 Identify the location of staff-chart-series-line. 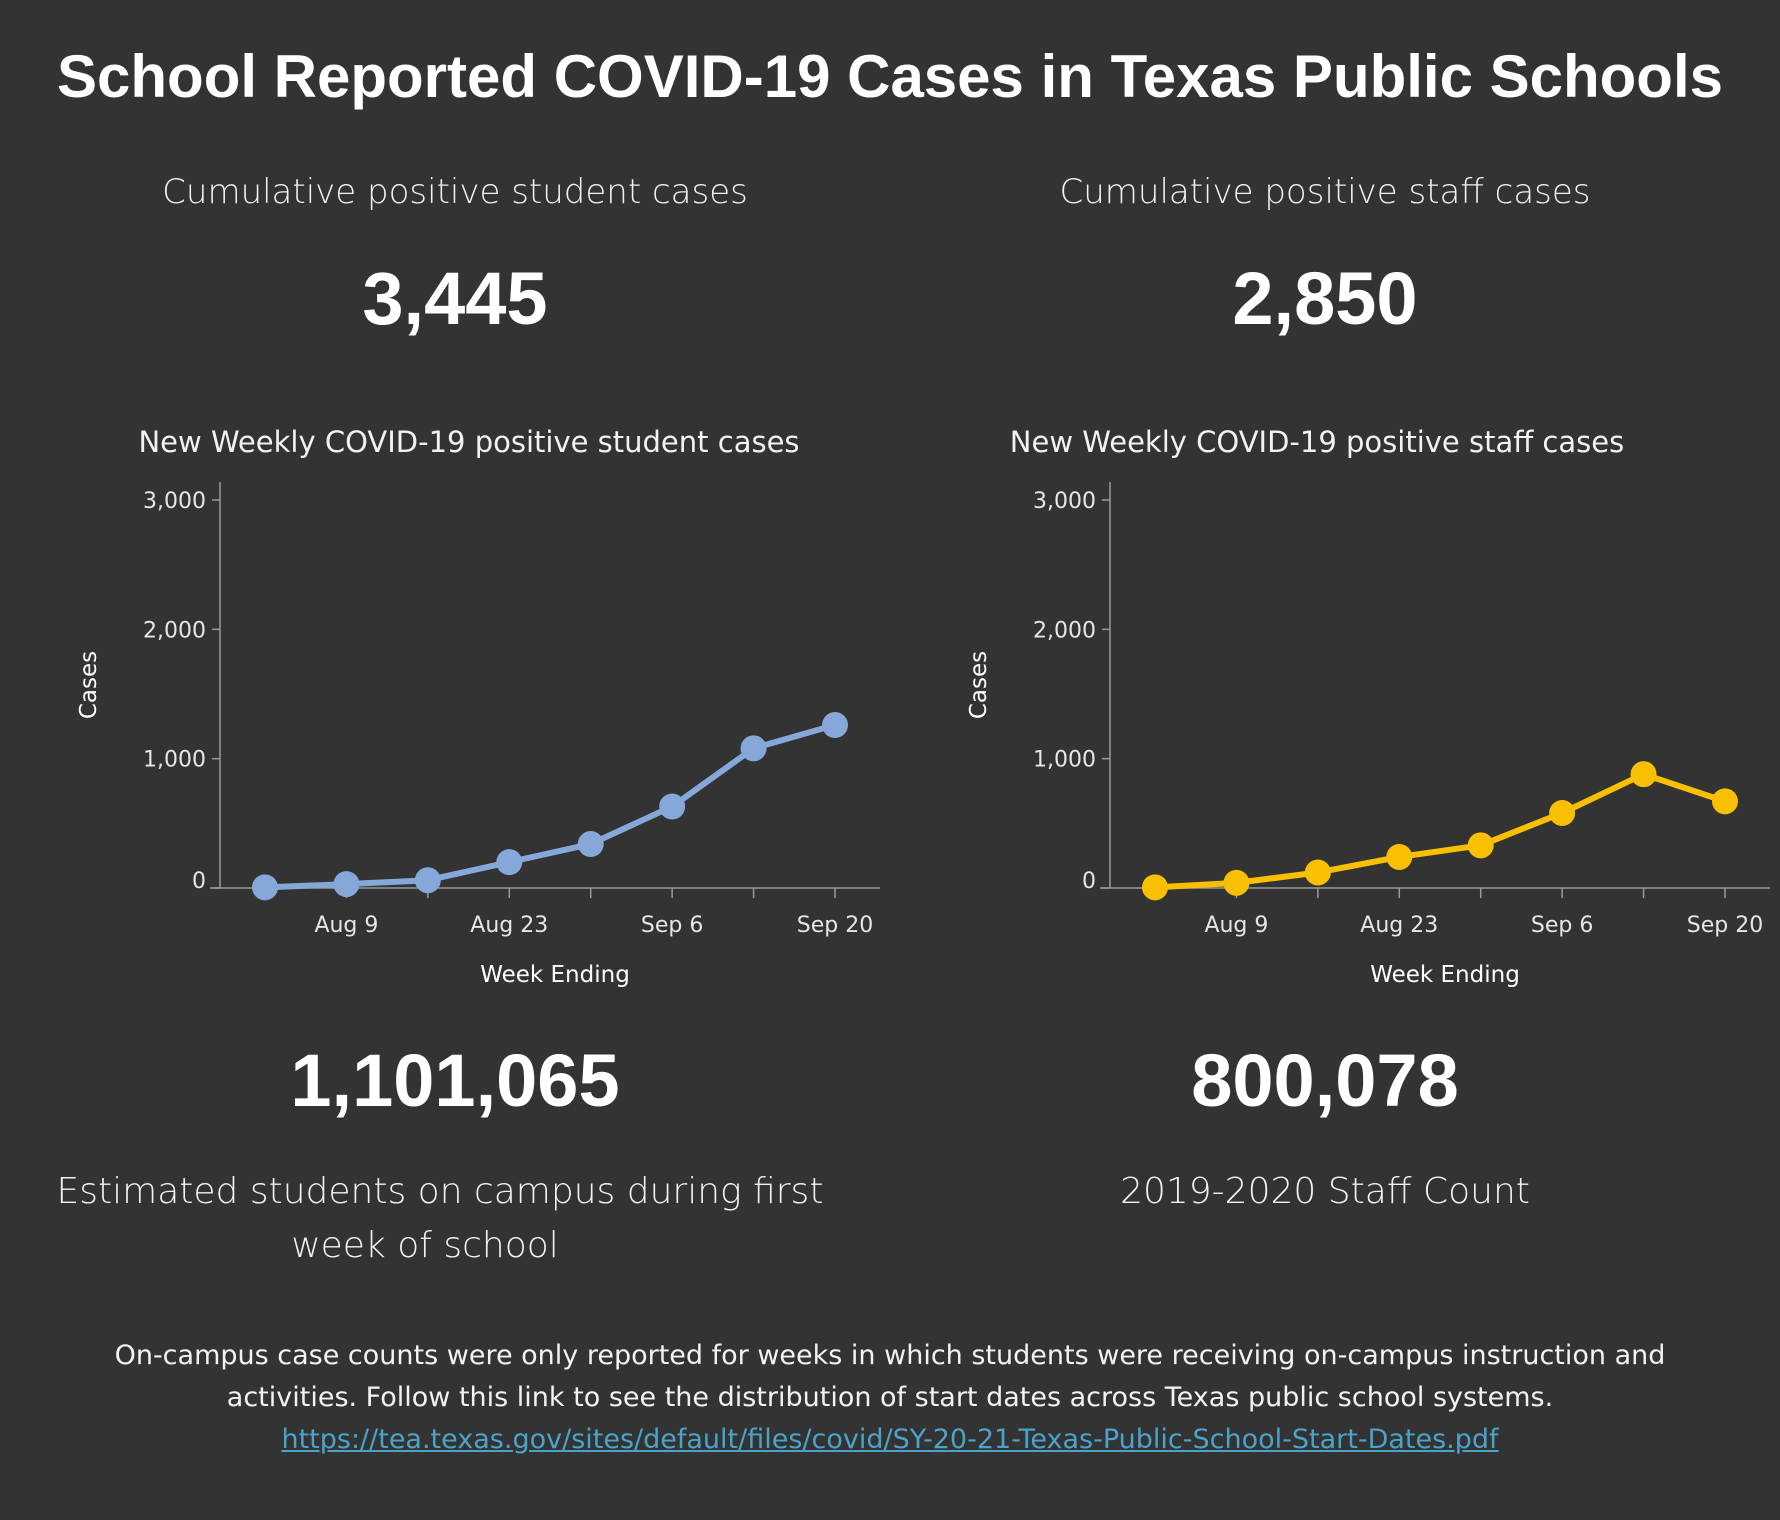
(1440, 831).